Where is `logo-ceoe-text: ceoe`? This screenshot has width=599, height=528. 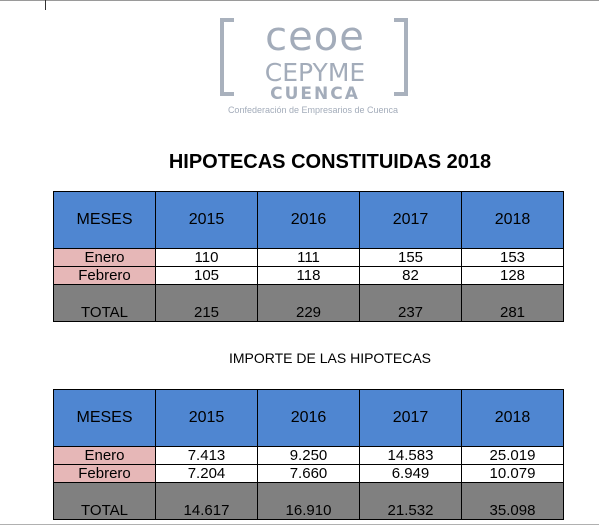
logo-ceoe-text: ceoe is located at coordinates (315, 37).